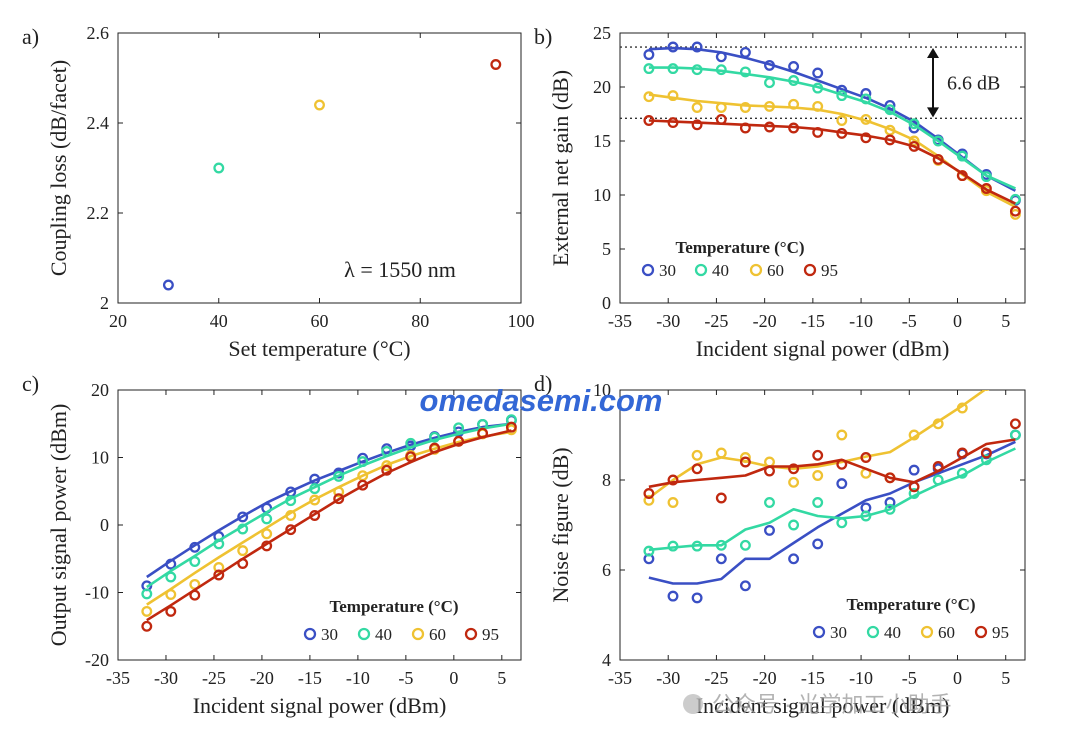  Describe the element at coordinates (739, 247) in the screenshot. I see `legend-title: Temperature (°C)` at that location.